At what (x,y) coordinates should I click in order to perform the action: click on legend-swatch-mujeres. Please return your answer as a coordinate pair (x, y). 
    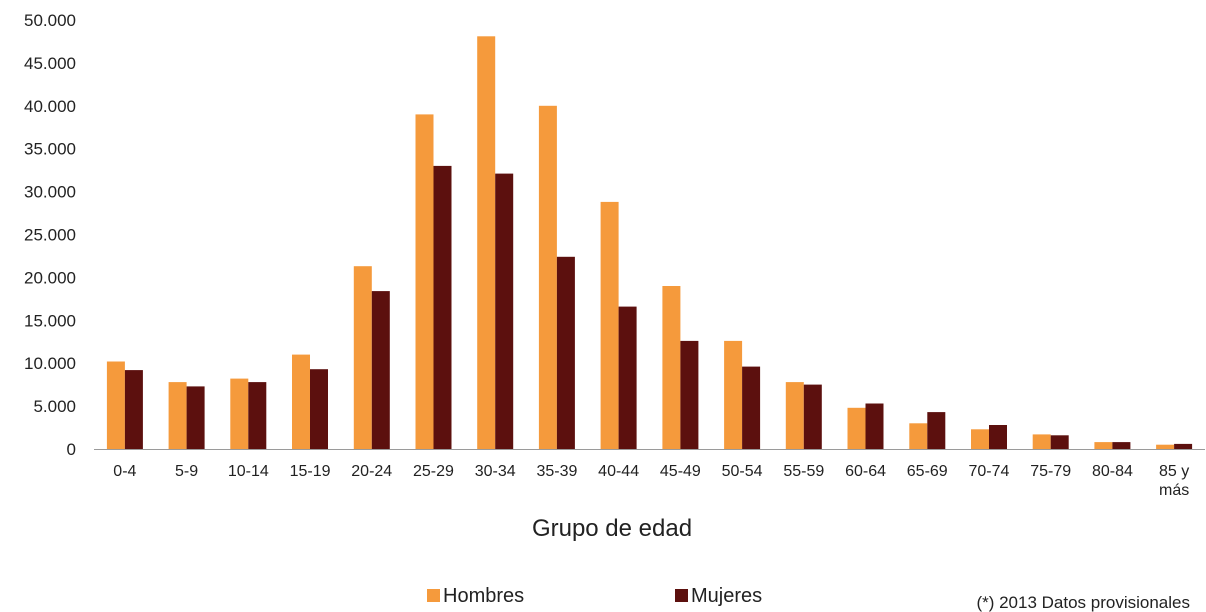
    Looking at the image, I should click on (681, 595).